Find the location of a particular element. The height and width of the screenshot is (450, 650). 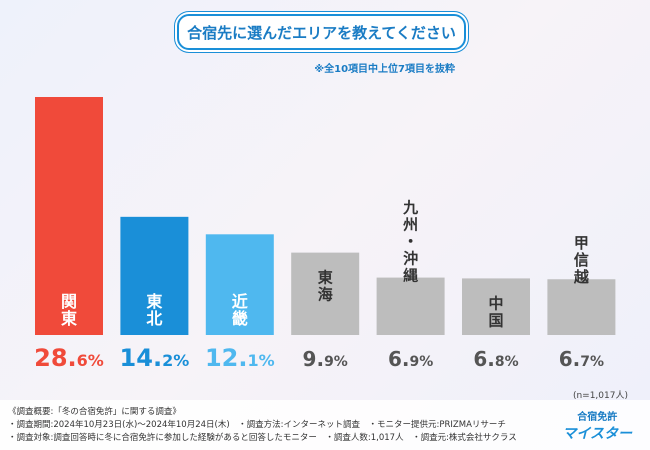

value-label: 6.7% is located at coordinates (581, 359).